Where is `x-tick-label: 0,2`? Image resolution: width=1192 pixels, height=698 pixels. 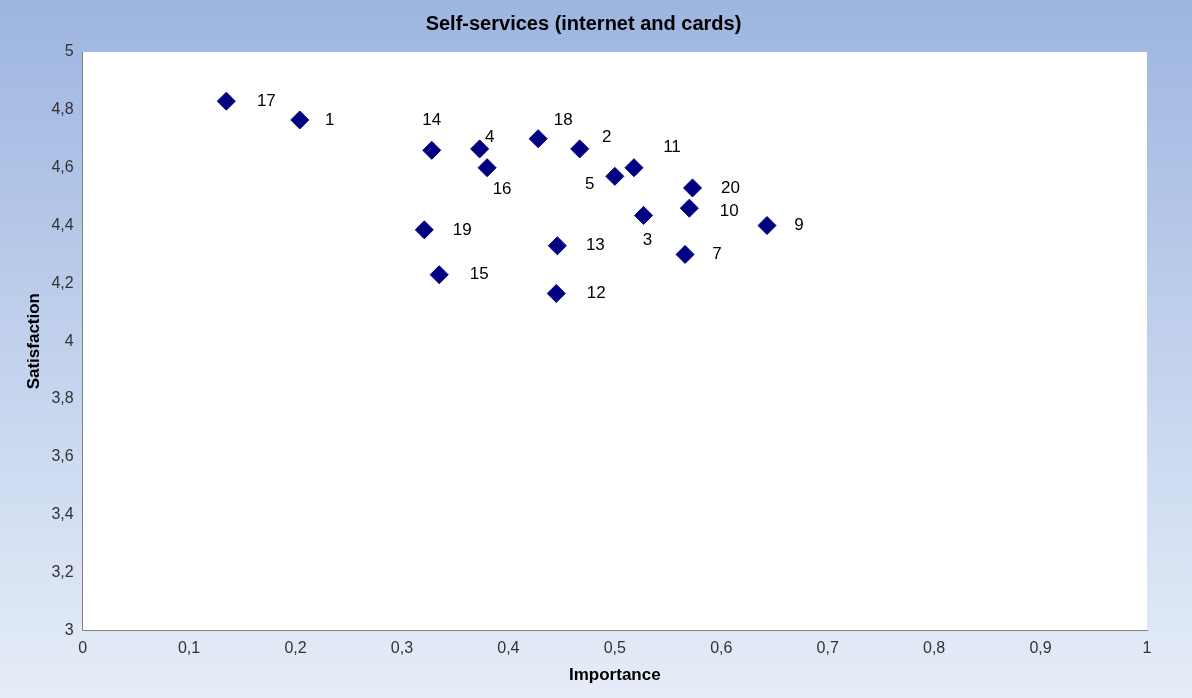
x-tick-label: 0,2 is located at coordinates (295, 648).